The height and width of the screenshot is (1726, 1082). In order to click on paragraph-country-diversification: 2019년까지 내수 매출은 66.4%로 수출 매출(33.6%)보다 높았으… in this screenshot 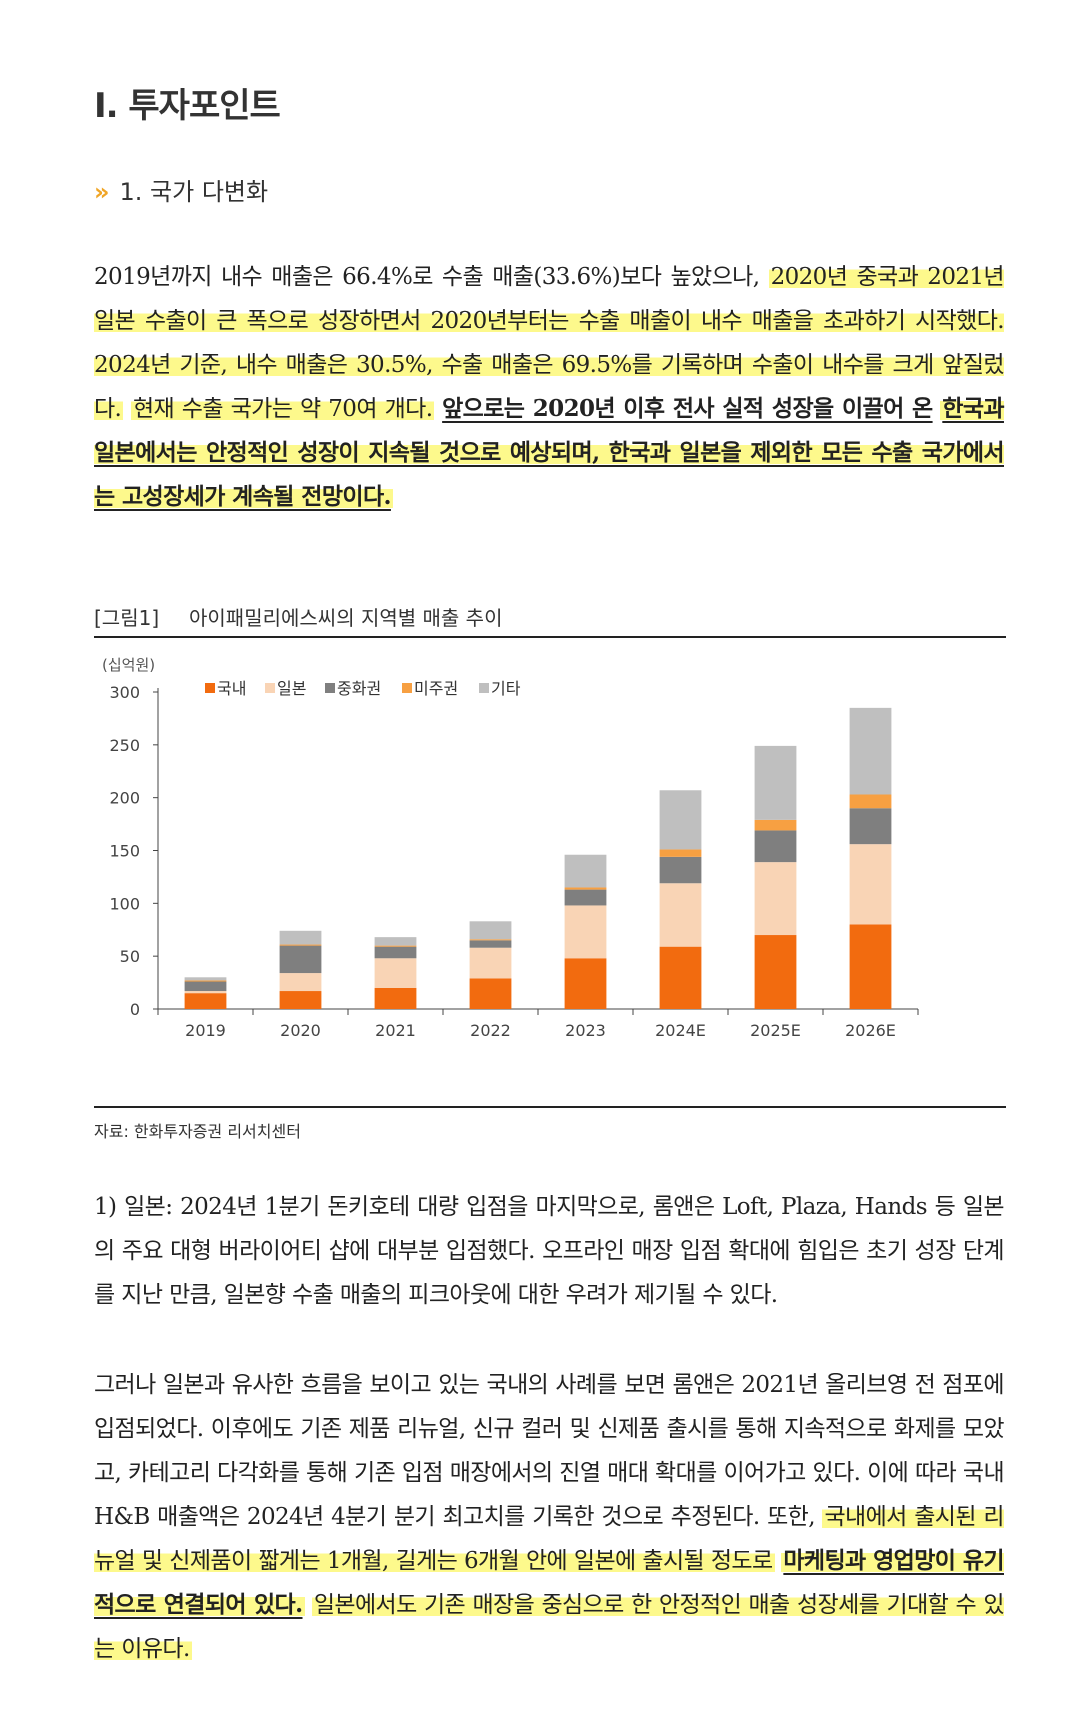, I will do `click(549, 387)`.